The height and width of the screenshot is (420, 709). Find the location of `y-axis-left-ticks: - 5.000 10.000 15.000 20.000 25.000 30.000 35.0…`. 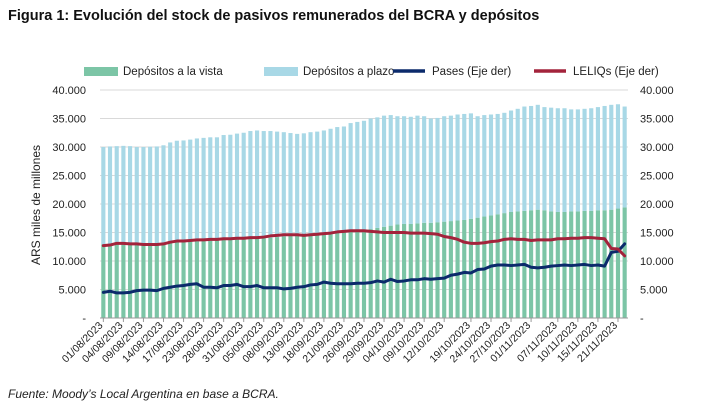

y-axis-left-ticks: - 5.000 10.000 15.000 20.000 25.000 30.000 35.0… is located at coordinates (69, 205).